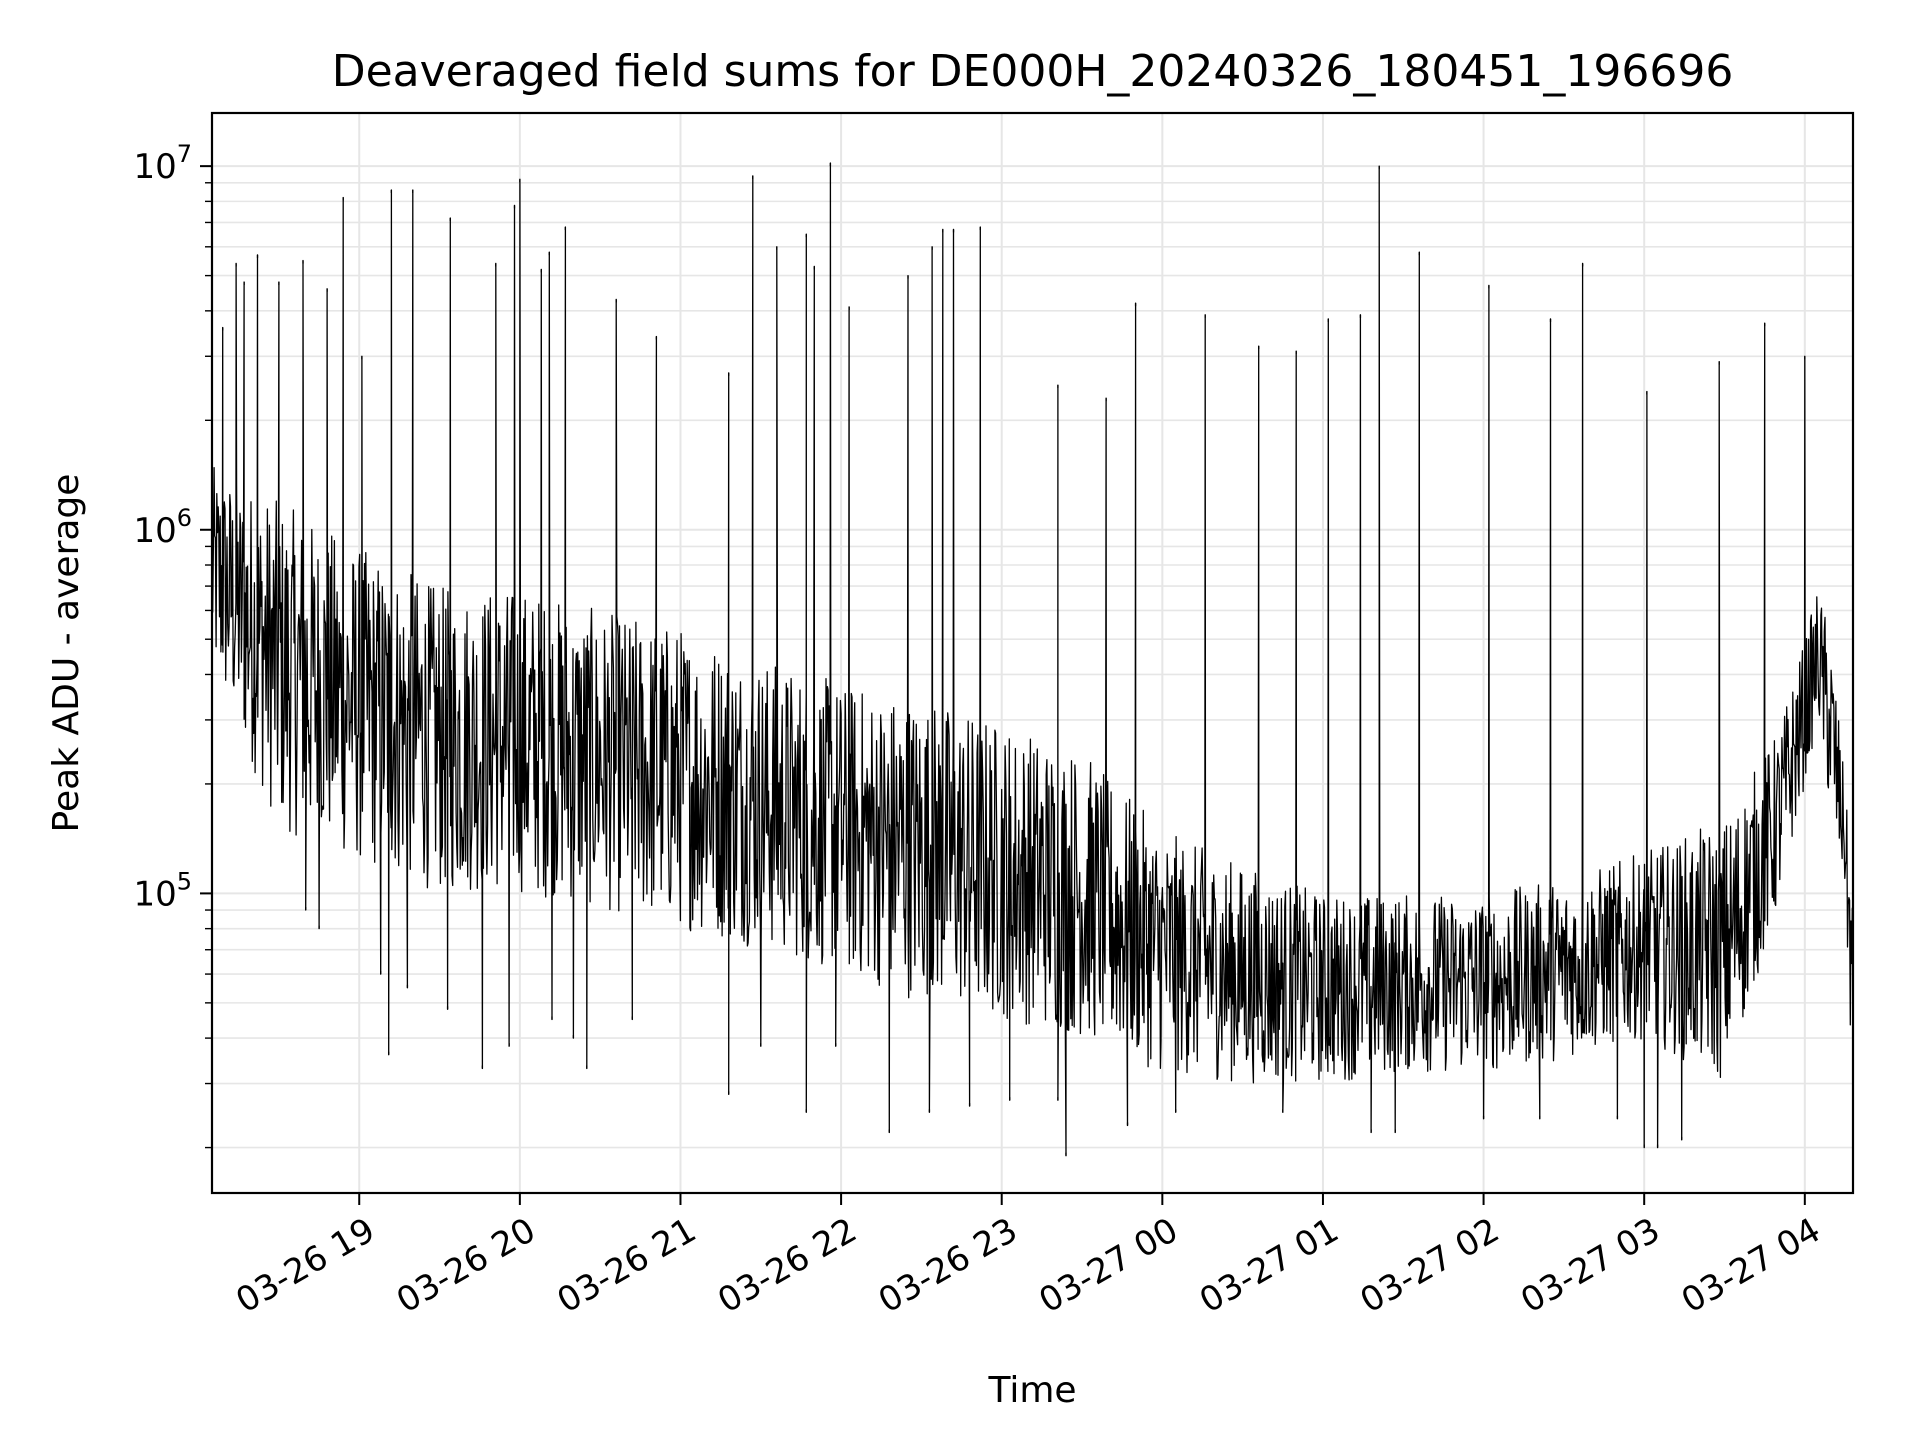  What do you see at coordinates (1031, 1390) in the screenshot?
I see `x-axis-label: Time` at bounding box center [1031, 1390].